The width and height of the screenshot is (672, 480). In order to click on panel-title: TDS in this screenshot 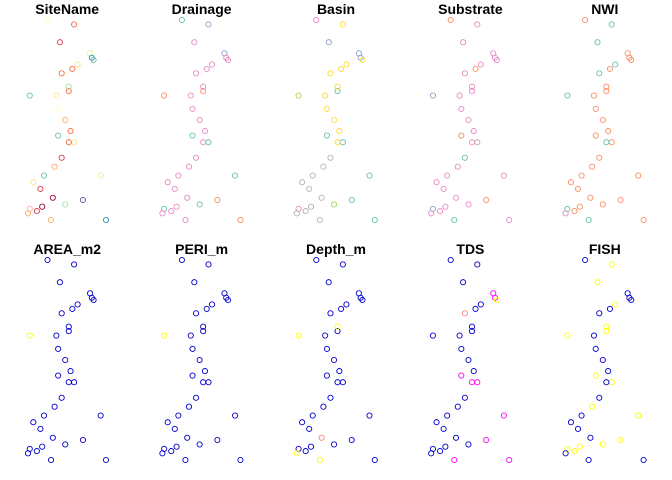, I will do `click(470, 249)`.